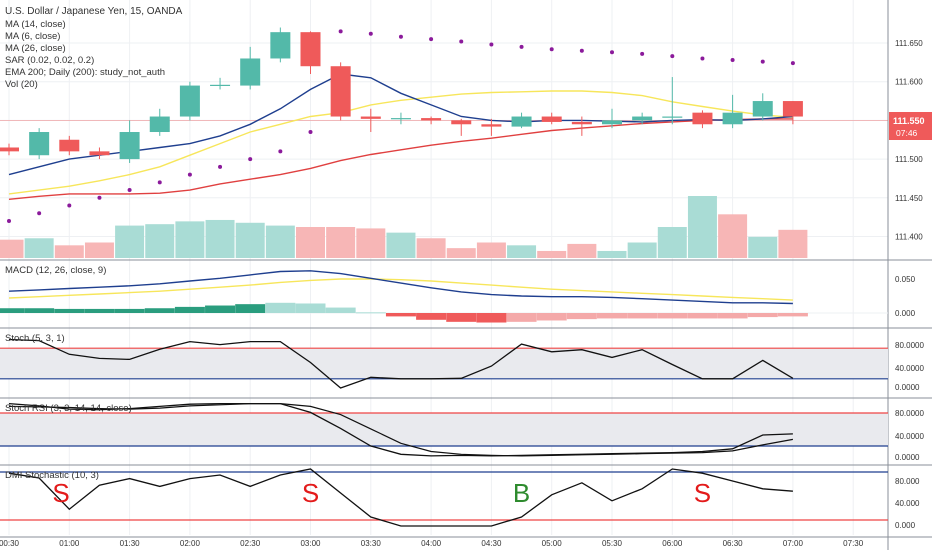 This screenshot has height=555, width=932. What do you see at coordinates (909, 159) in the screenshot?
I see `y-tick-label: 111.500` at bounding box center [909, 159].